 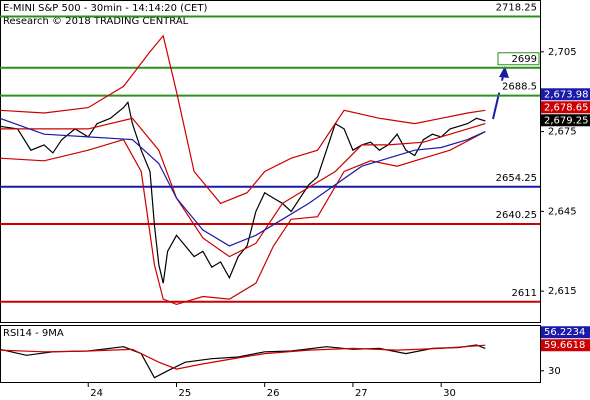 What do you see at coordinates (562, 132) in the screenshot?
I see `y-tick-label: 2,675` at bounding box center [562, 132].